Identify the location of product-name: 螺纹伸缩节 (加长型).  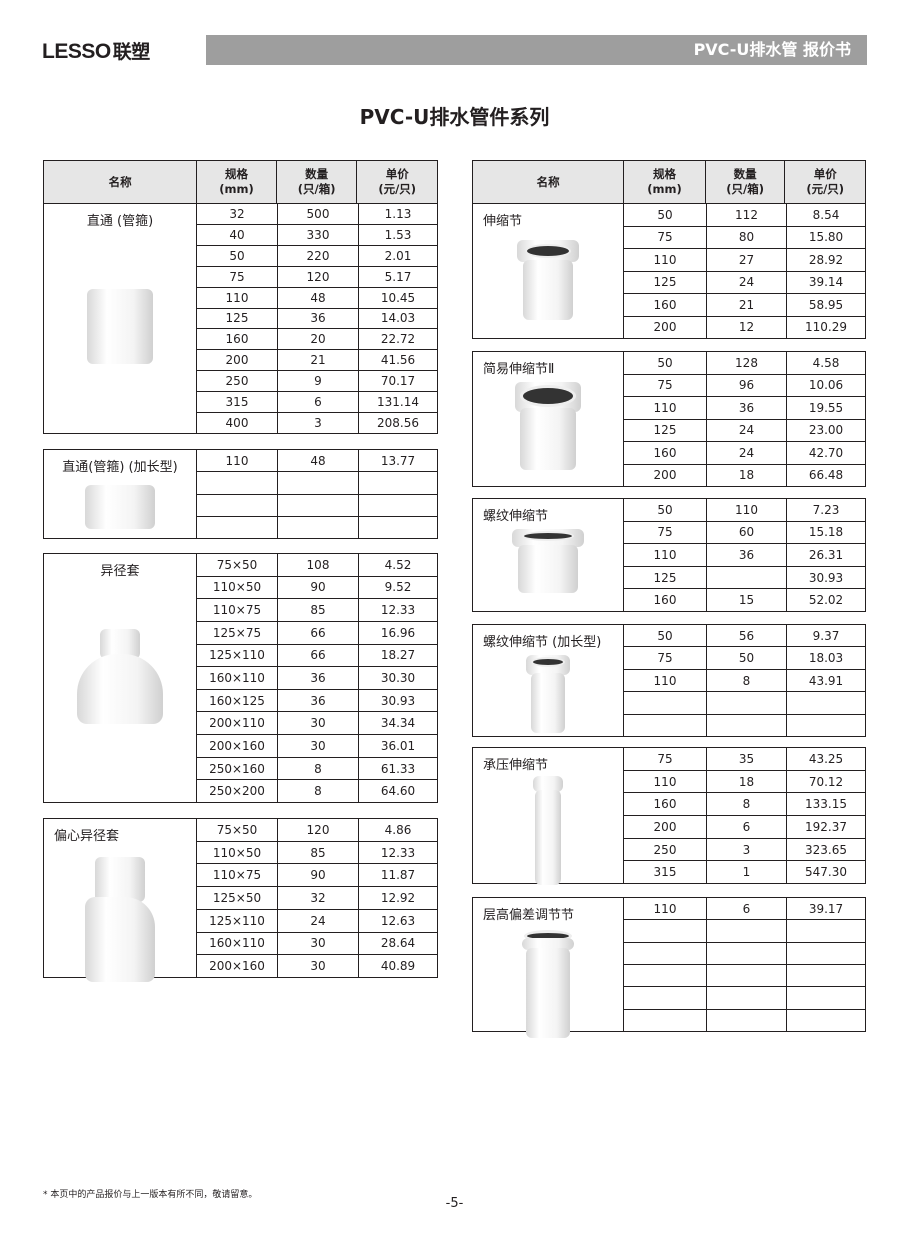
(542, 642).